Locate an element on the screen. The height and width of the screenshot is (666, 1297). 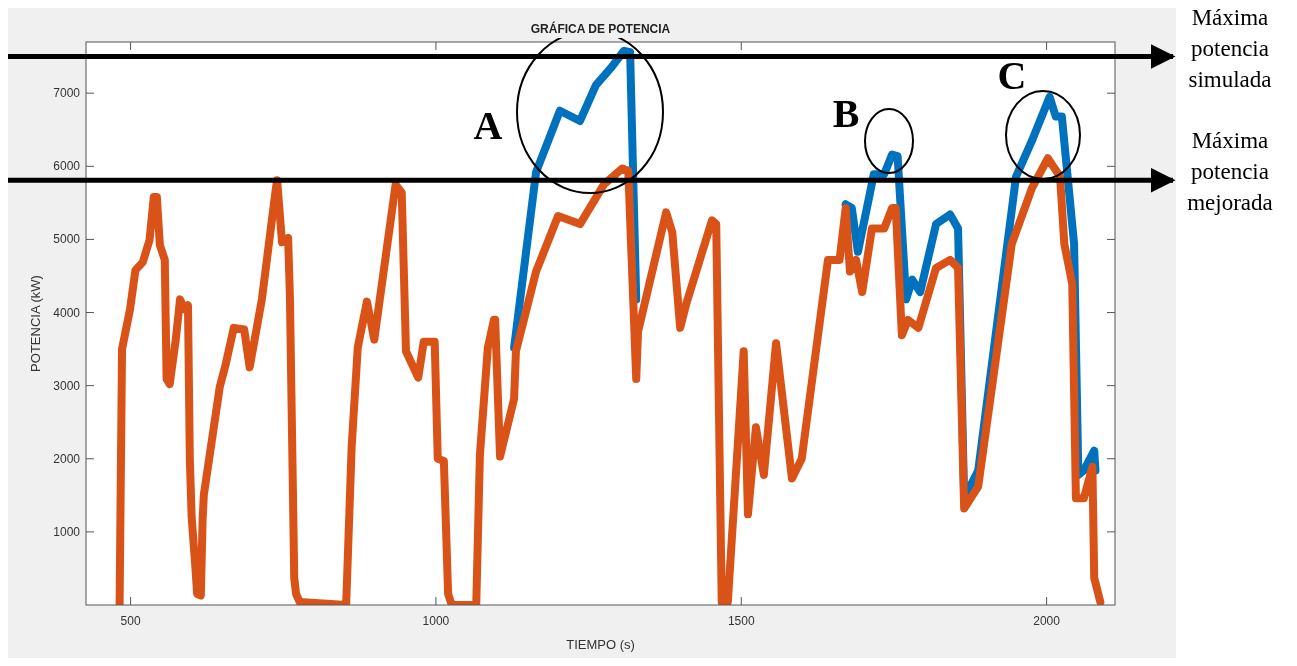
ref-line-label: Máxima potencia simulada is located at coordinates (1230, 48).